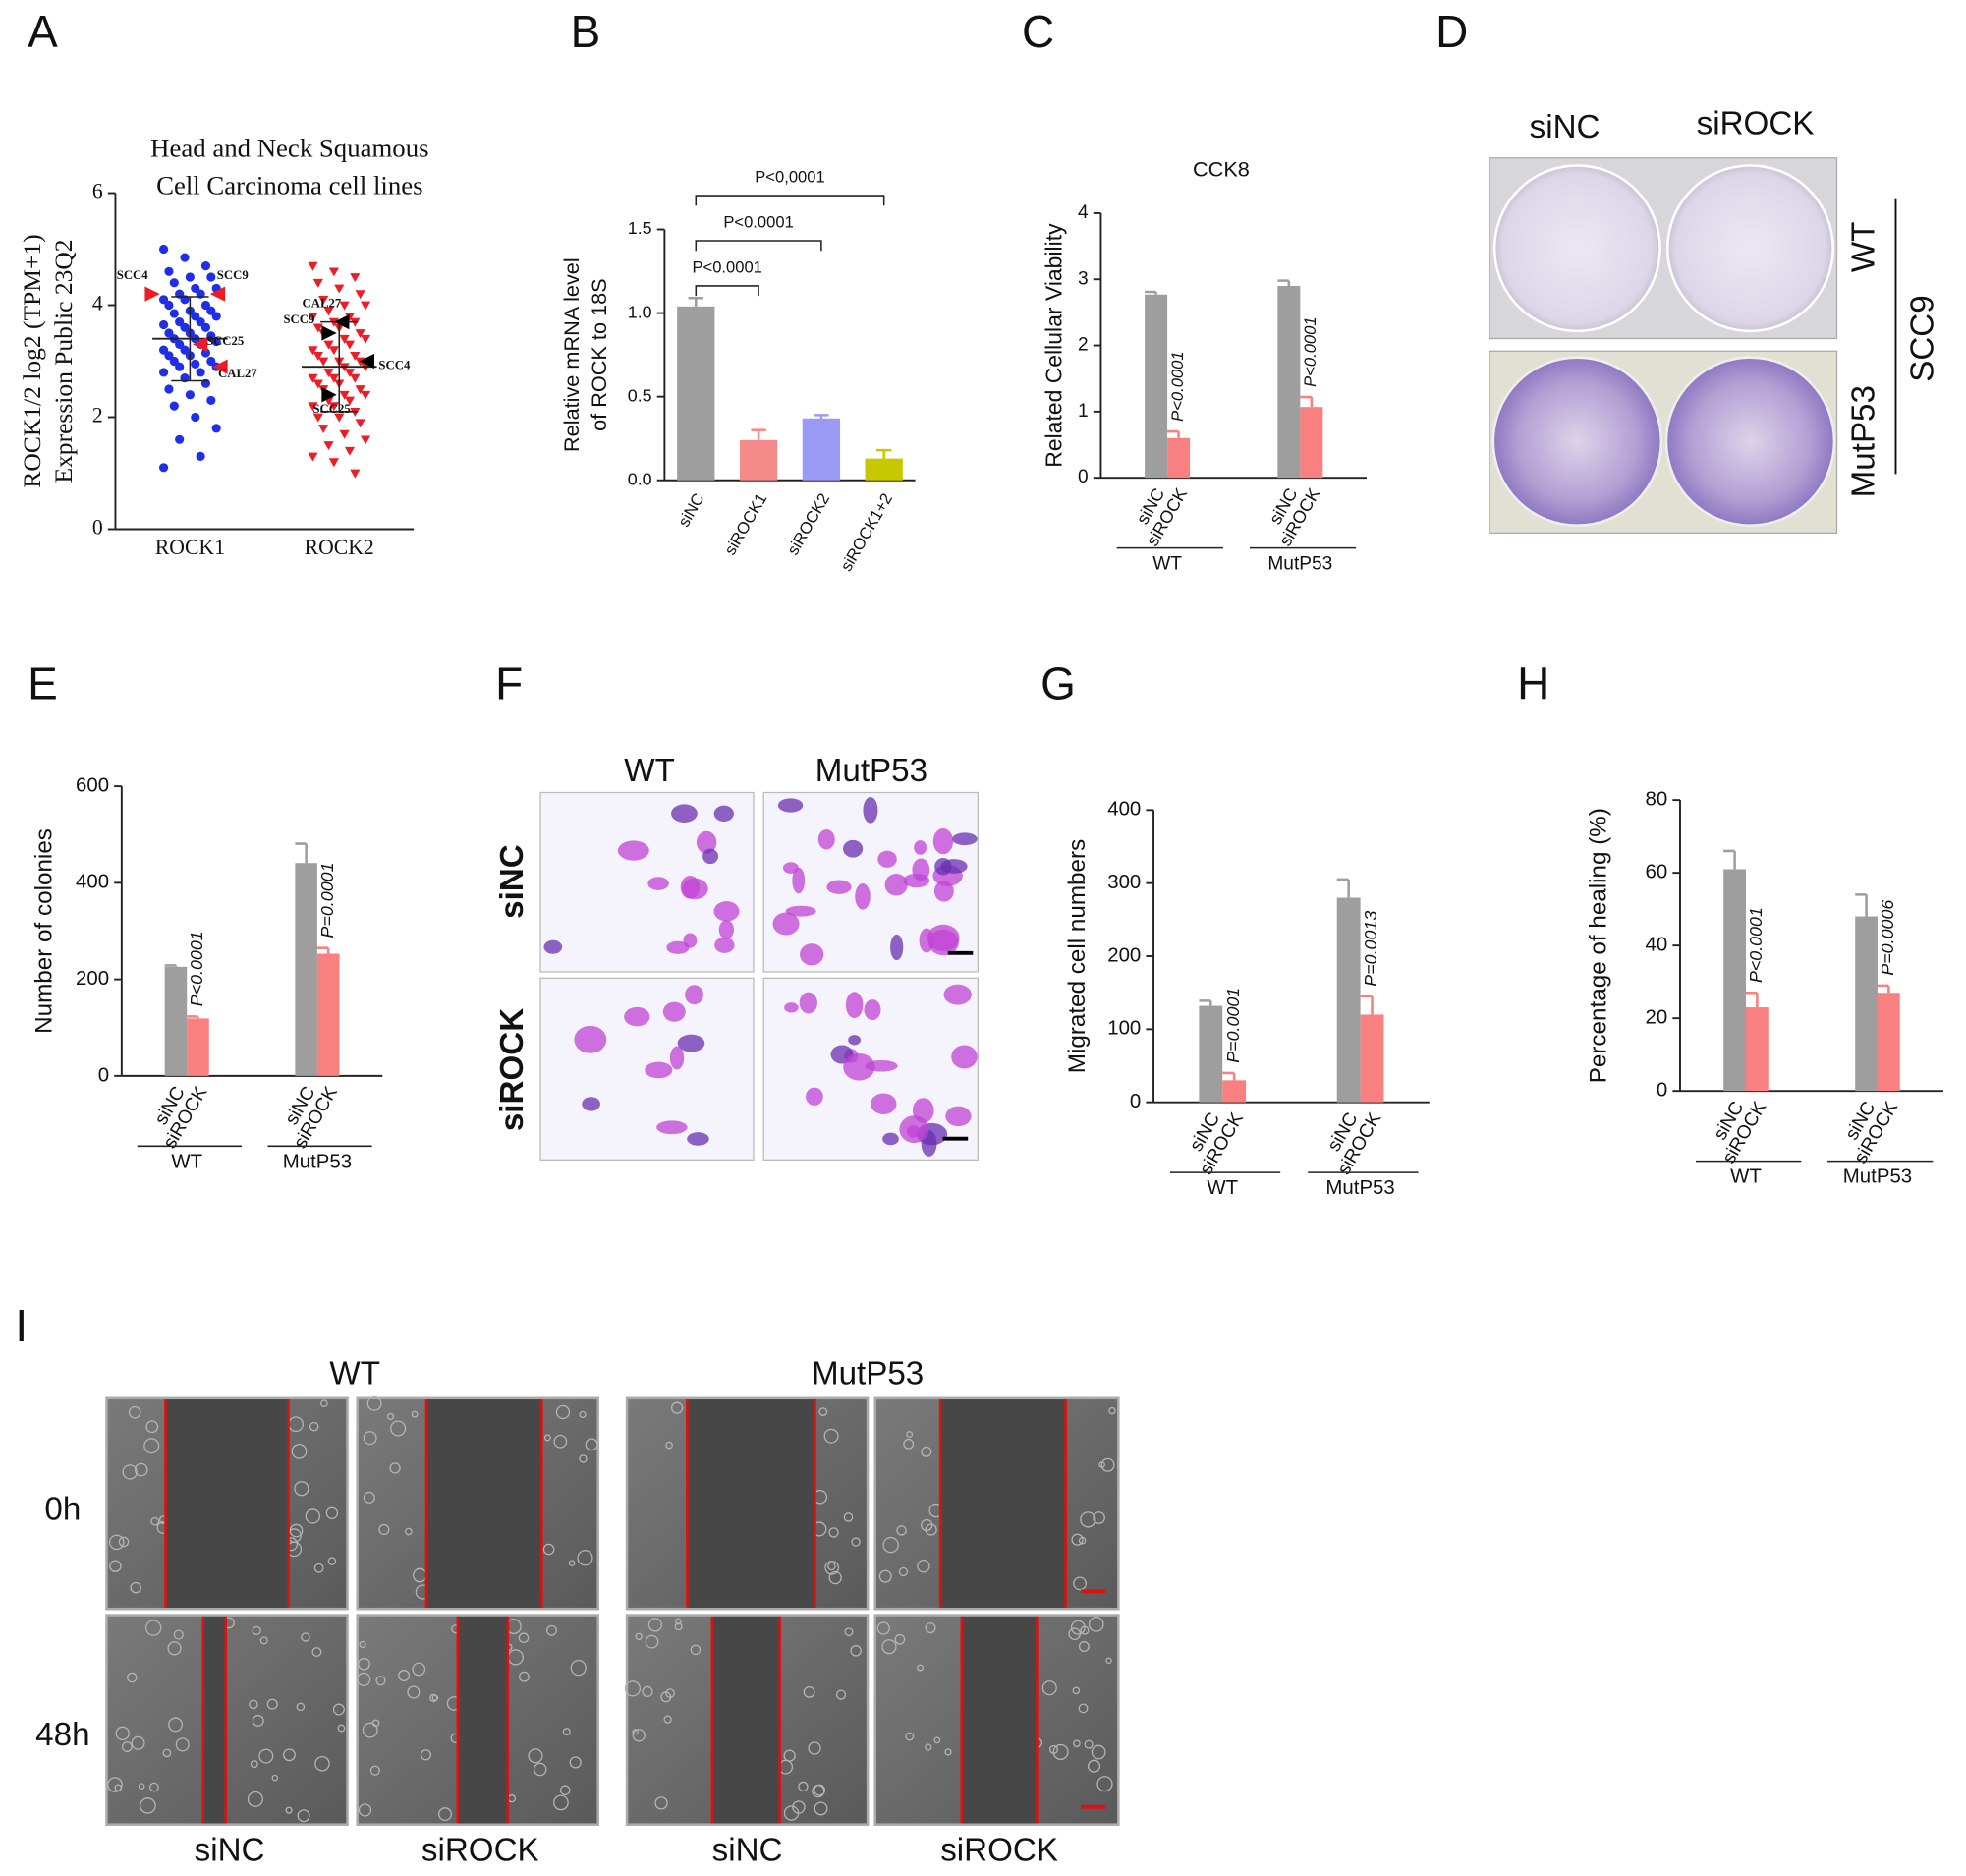  I want to click on y-axis-label: Relative mRNA level, so click(571, 354).